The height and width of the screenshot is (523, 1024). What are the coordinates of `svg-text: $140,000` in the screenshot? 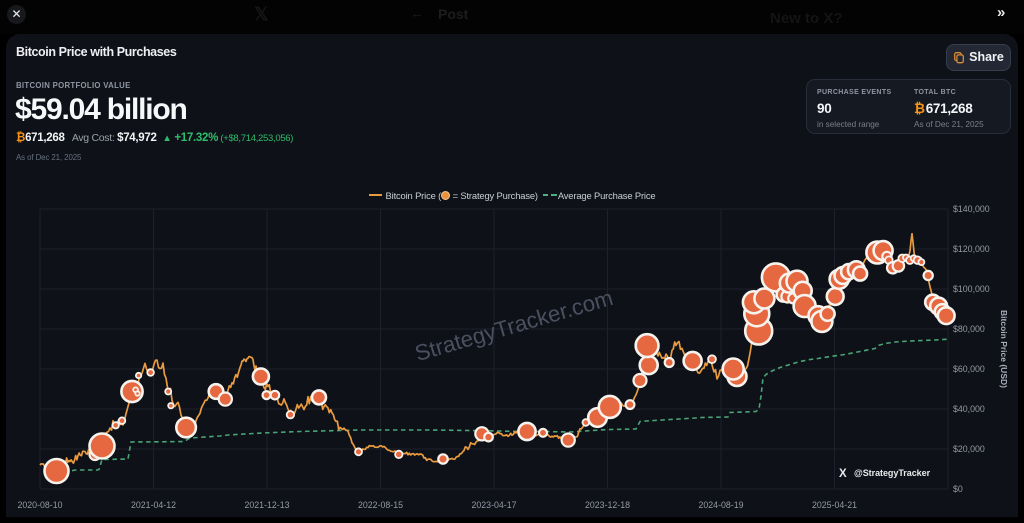 It's located at (971, 209).